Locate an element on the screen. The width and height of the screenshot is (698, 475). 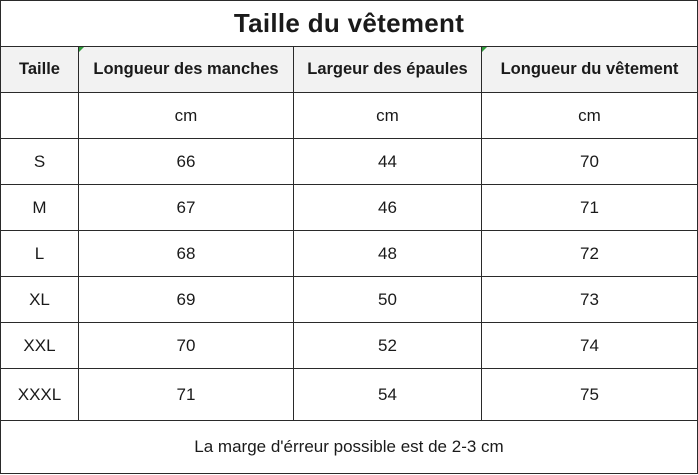
size-label: S is located at coordinates (39, 161).